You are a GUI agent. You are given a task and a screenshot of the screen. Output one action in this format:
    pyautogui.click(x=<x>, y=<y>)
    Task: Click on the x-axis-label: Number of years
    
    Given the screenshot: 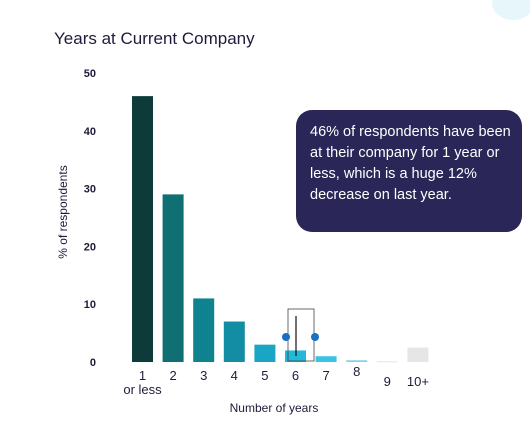 What is the action you would take?
    pyautogui.click(x=274, y=408)
    